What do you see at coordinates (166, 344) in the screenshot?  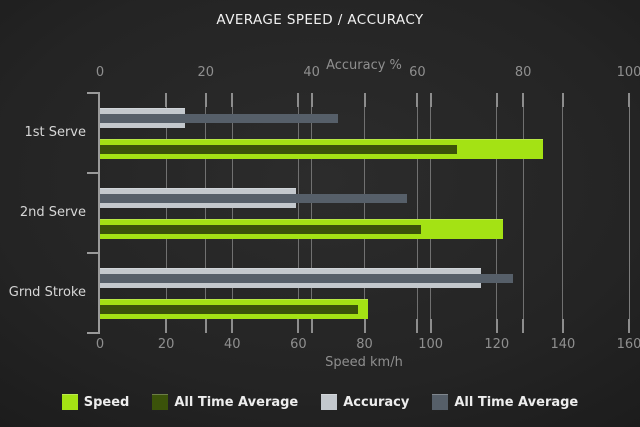 I see `bottom-axis-tick-label-20: 20` at bounding box center [166, 344].